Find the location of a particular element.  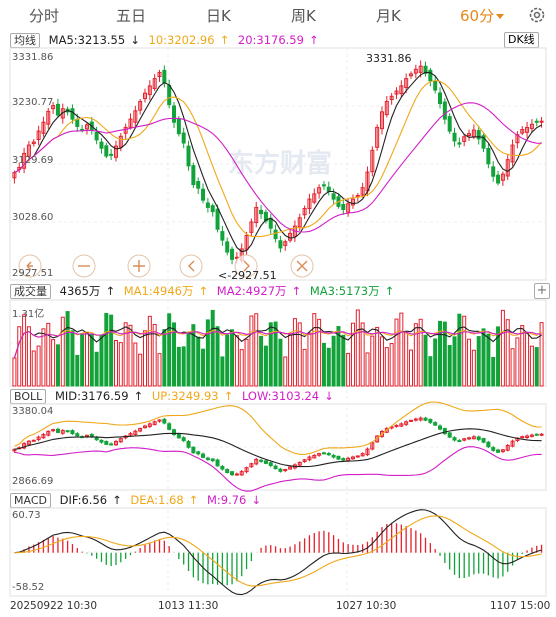

shrink-icon is located at coordinates (302, 266).